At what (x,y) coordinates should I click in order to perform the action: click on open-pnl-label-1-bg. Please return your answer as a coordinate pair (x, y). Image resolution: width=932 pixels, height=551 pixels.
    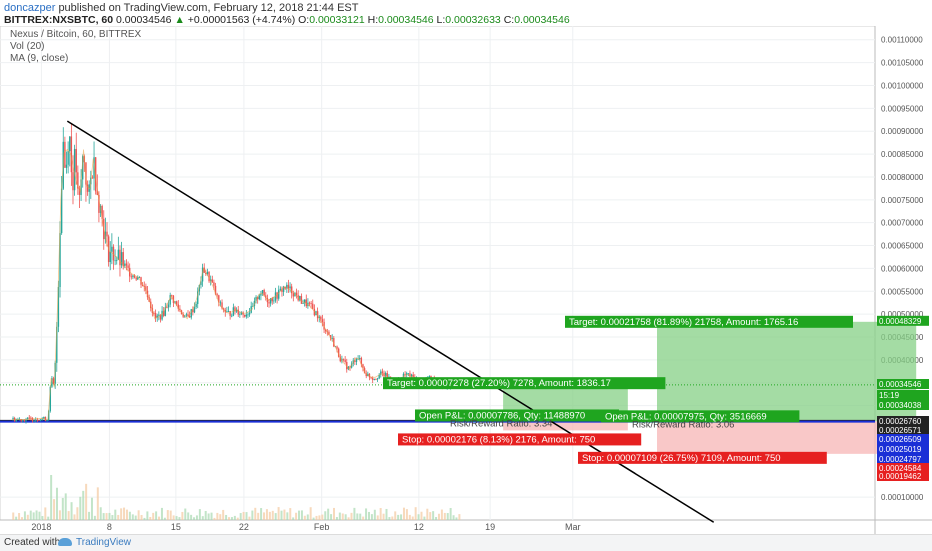
    Looking at the image, I should click on (517, 415).